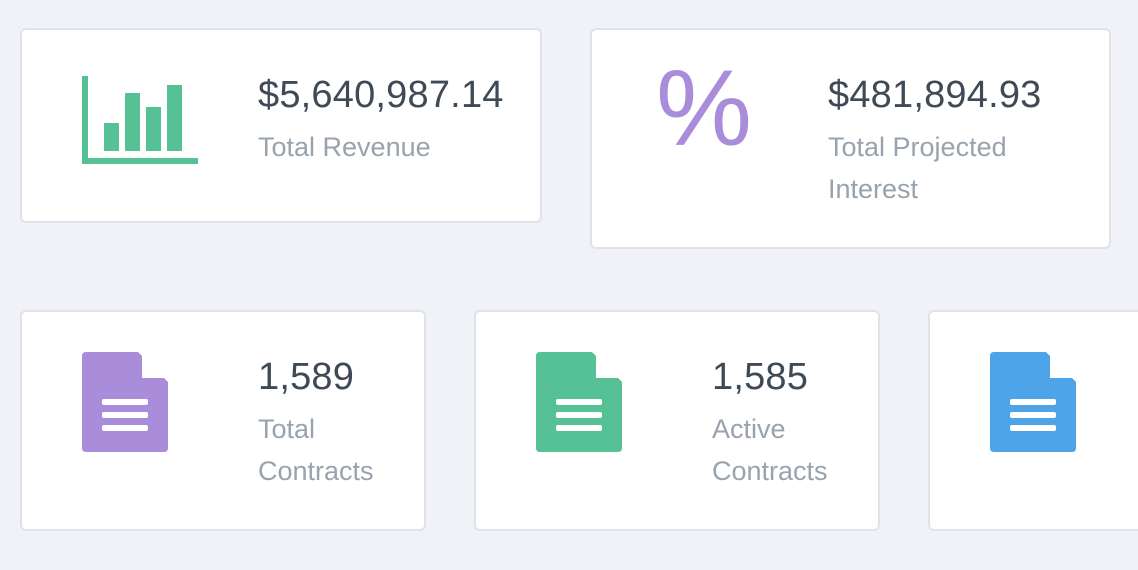 This screenshot has width=1138, height=570. What do you see at coordinates (344, 147) in the screenshot?
I see `total-revenue-label: Total Revenue` at bounding box center [344, 147].